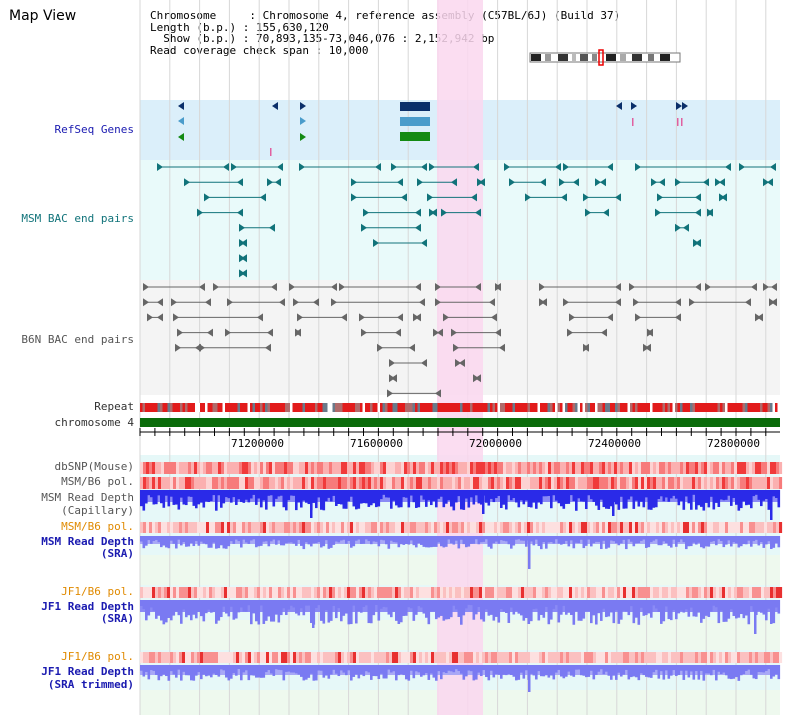 This screenshot has width=800, height=715. What do you see at coordinates (97, 656) in the screenshot?
I see `track-label-jf1-b6-pol-2: JF1/B6 pol.` at bounding box center [97, 656].